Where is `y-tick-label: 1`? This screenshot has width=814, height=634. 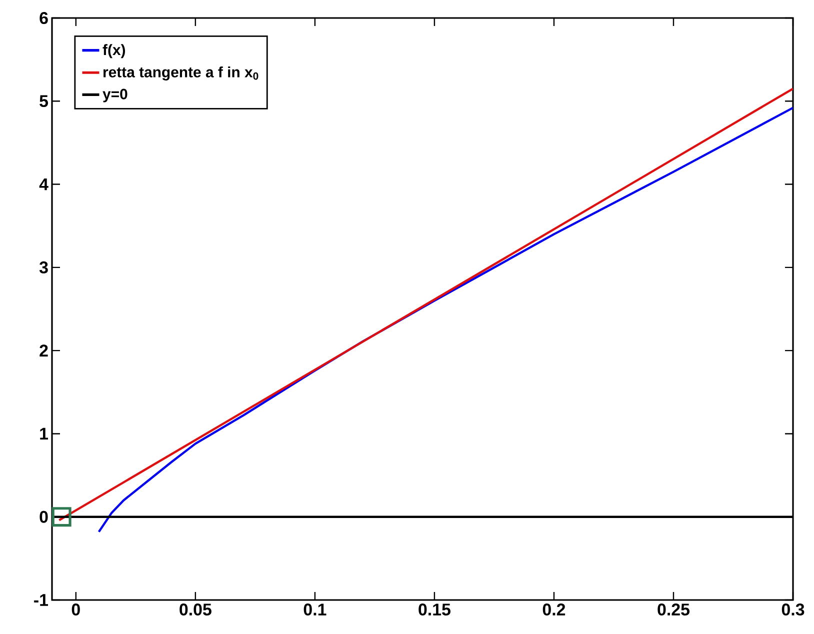
y-tick-label: 1 is located at coordinates (44, 434).